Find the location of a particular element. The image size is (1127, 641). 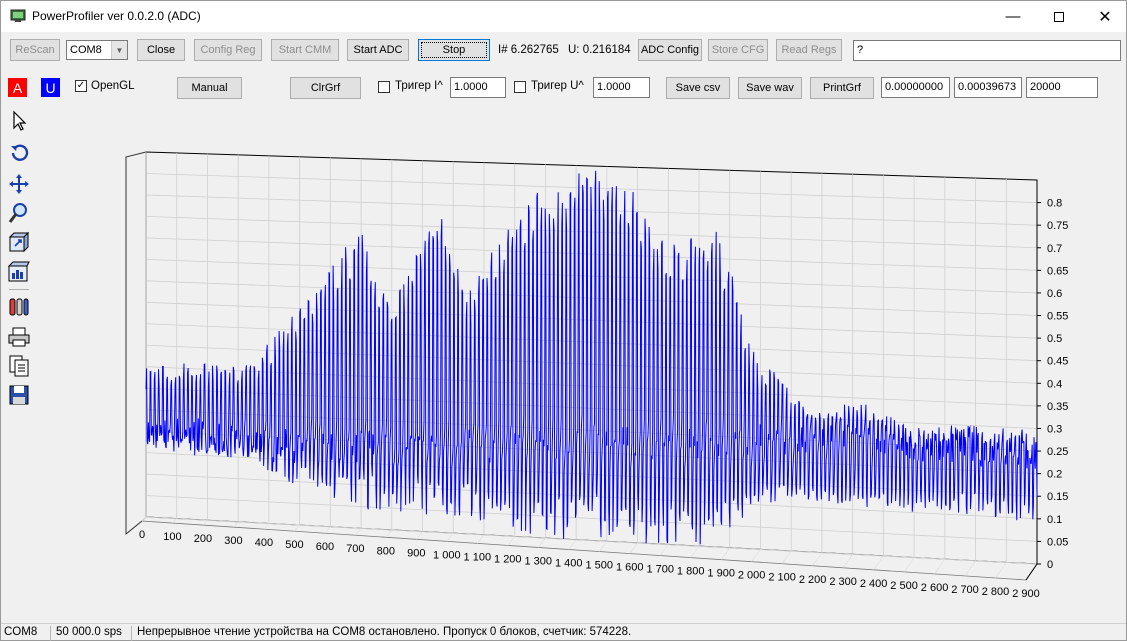

checkmark-icon: ✓ is located at coordinates (81, 85).